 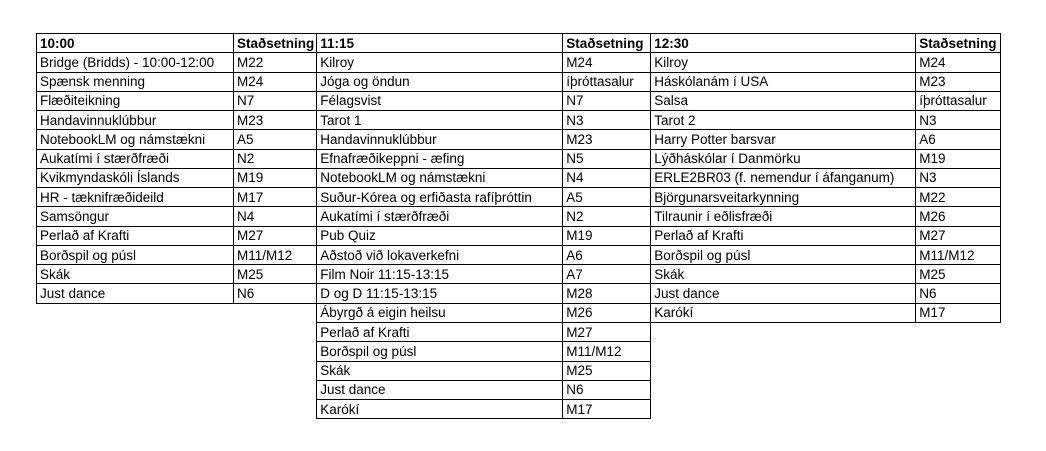 What do you see at coordinates (440, 178) in the screenshot?
I see `event-cell: NotebookLM og námstækni` at bounding box center [440, 178].